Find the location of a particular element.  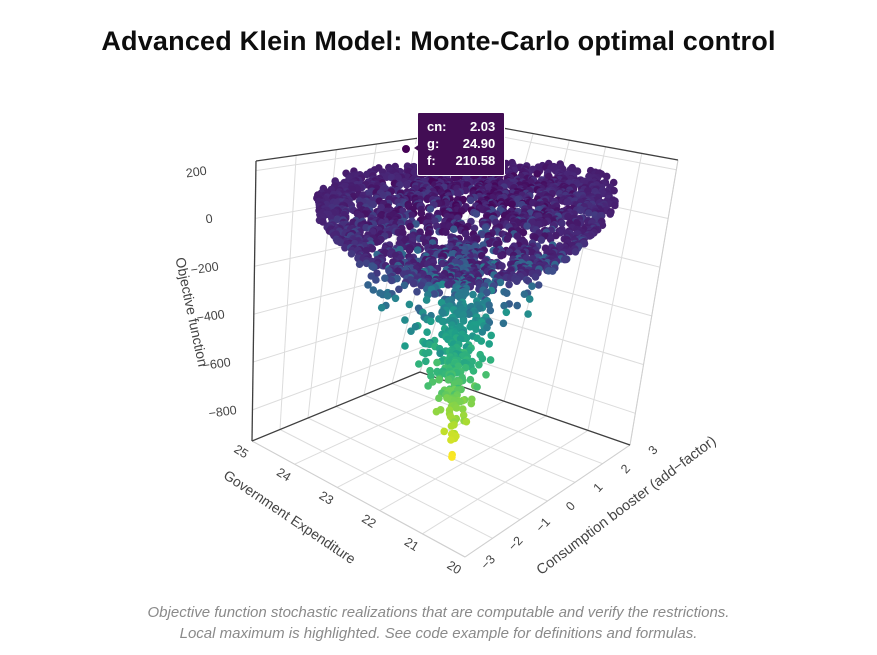

left-wall-gridline is located at coordinates (288, 292).